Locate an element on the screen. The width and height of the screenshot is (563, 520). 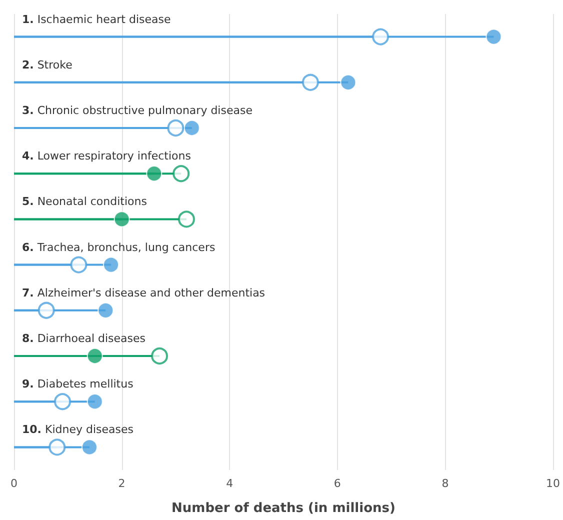
x-tick-label: 2 is located at coordinates (122, 483).